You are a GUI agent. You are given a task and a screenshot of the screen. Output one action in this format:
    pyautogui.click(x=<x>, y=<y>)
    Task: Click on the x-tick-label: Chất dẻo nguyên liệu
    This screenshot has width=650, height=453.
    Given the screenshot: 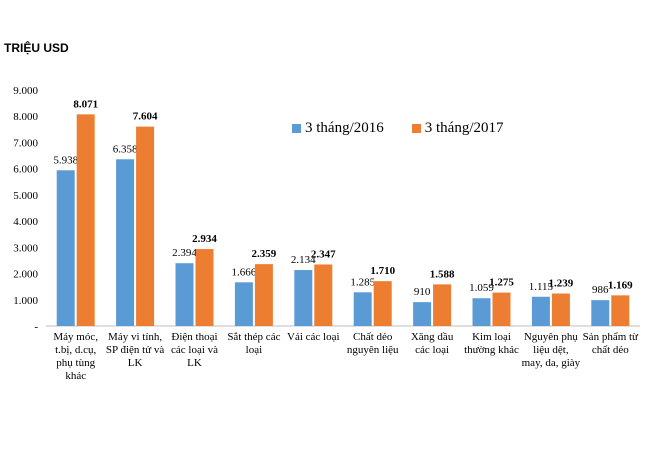 What is the action you would take?
    pyautogui.click(x=373, y=343)
    